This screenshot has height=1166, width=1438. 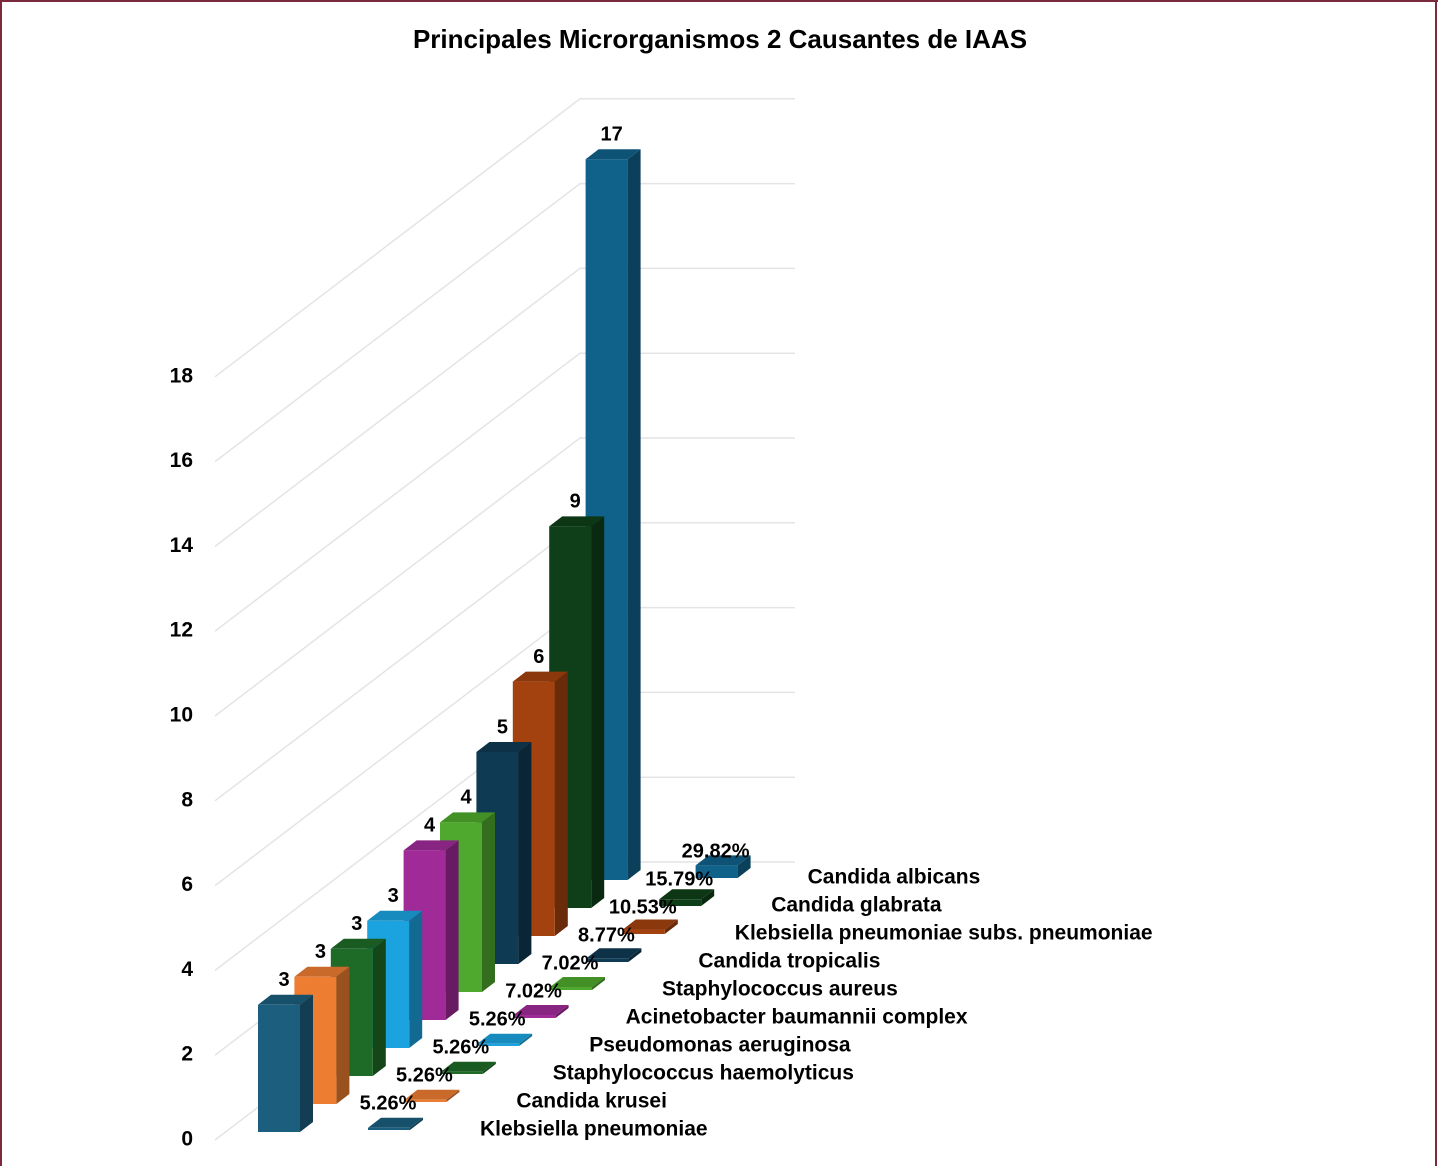 What do you see at coordinates (679, 879) in the screenshot?
I see `data-label: 15.79%` at bounding box center [679, 879].